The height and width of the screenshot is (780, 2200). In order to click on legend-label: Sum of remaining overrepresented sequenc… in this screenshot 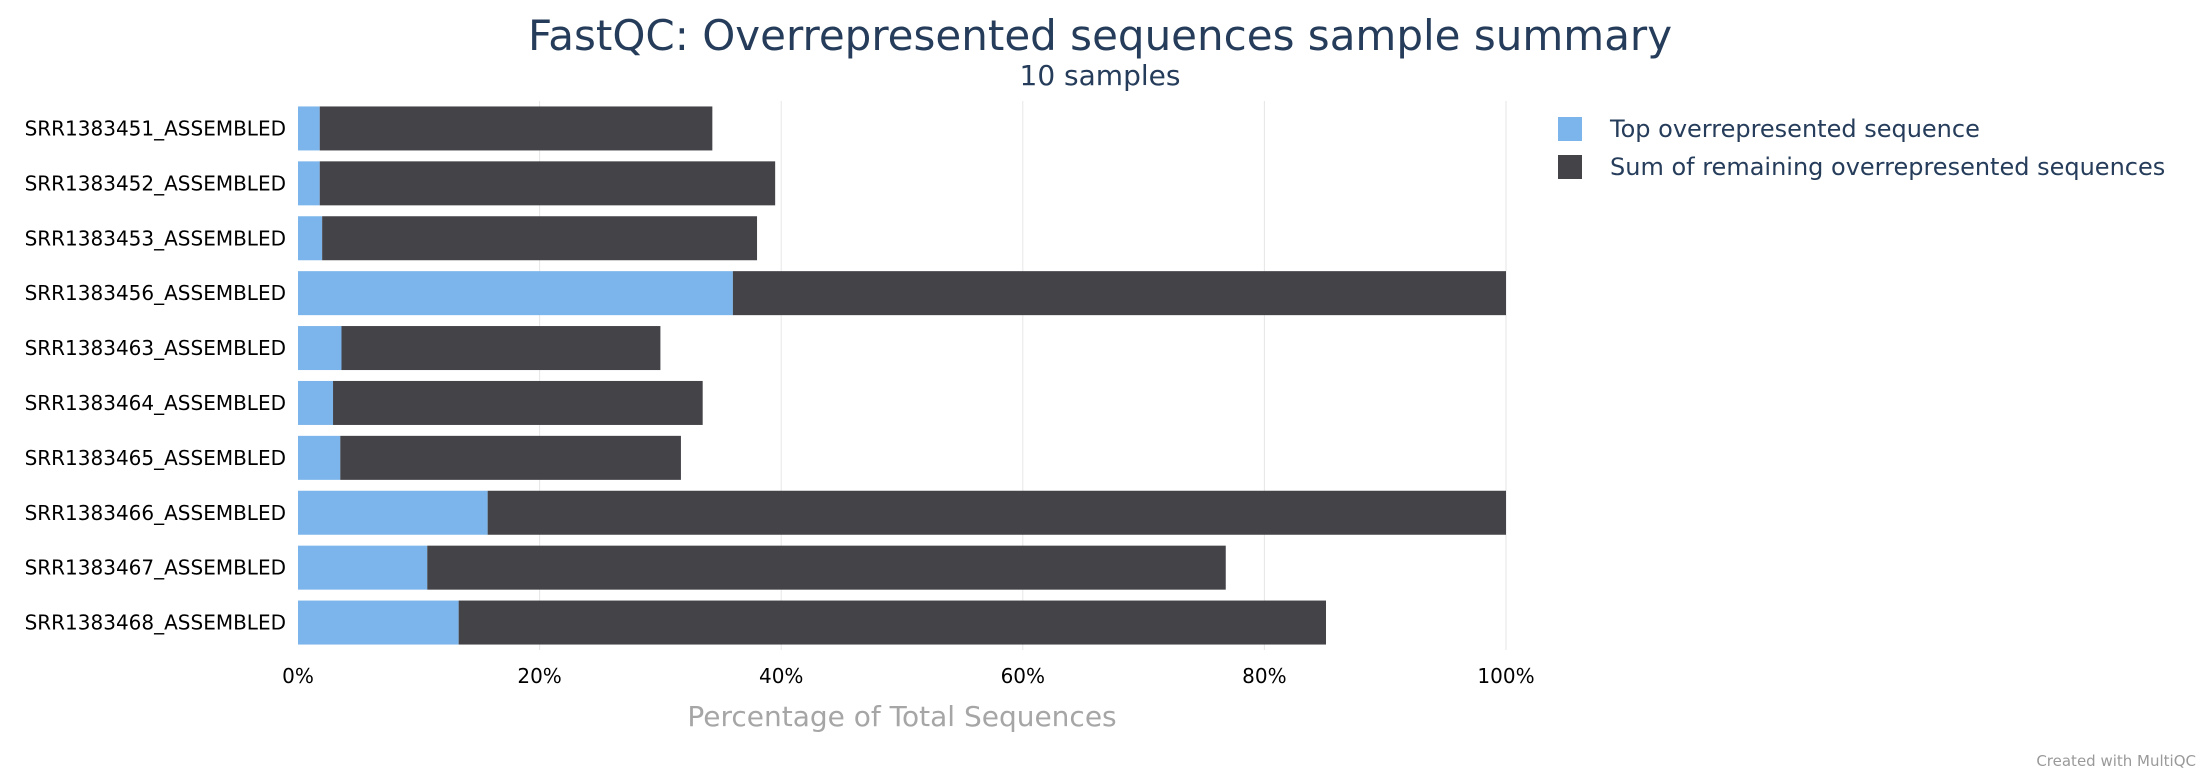, I will do `click(1887, 167)`.